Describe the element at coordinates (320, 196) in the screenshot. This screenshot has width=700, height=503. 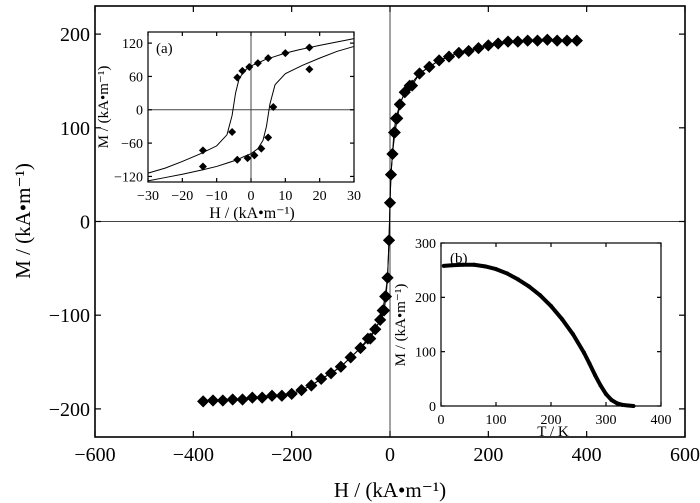
I see `inset-a-x-tick-label: 20` at that location.